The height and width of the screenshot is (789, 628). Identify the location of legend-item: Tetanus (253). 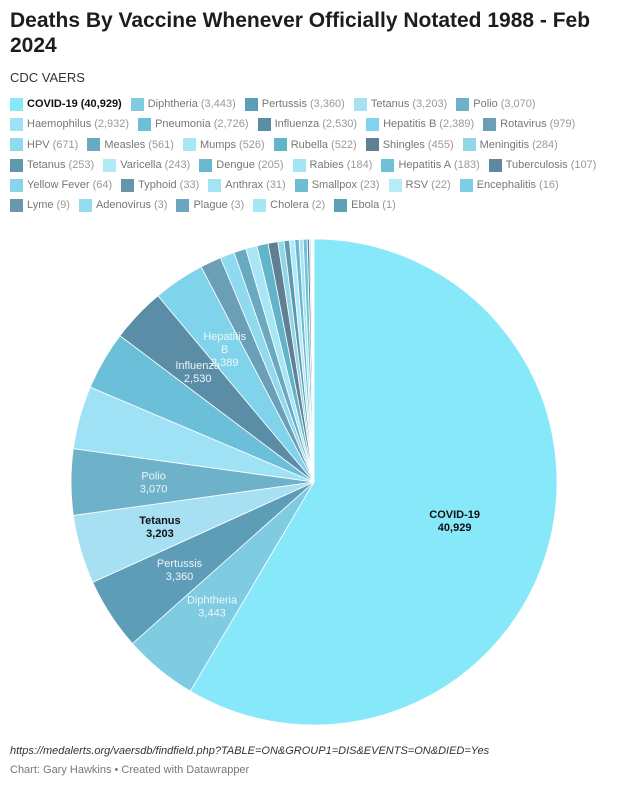
(52, 165).